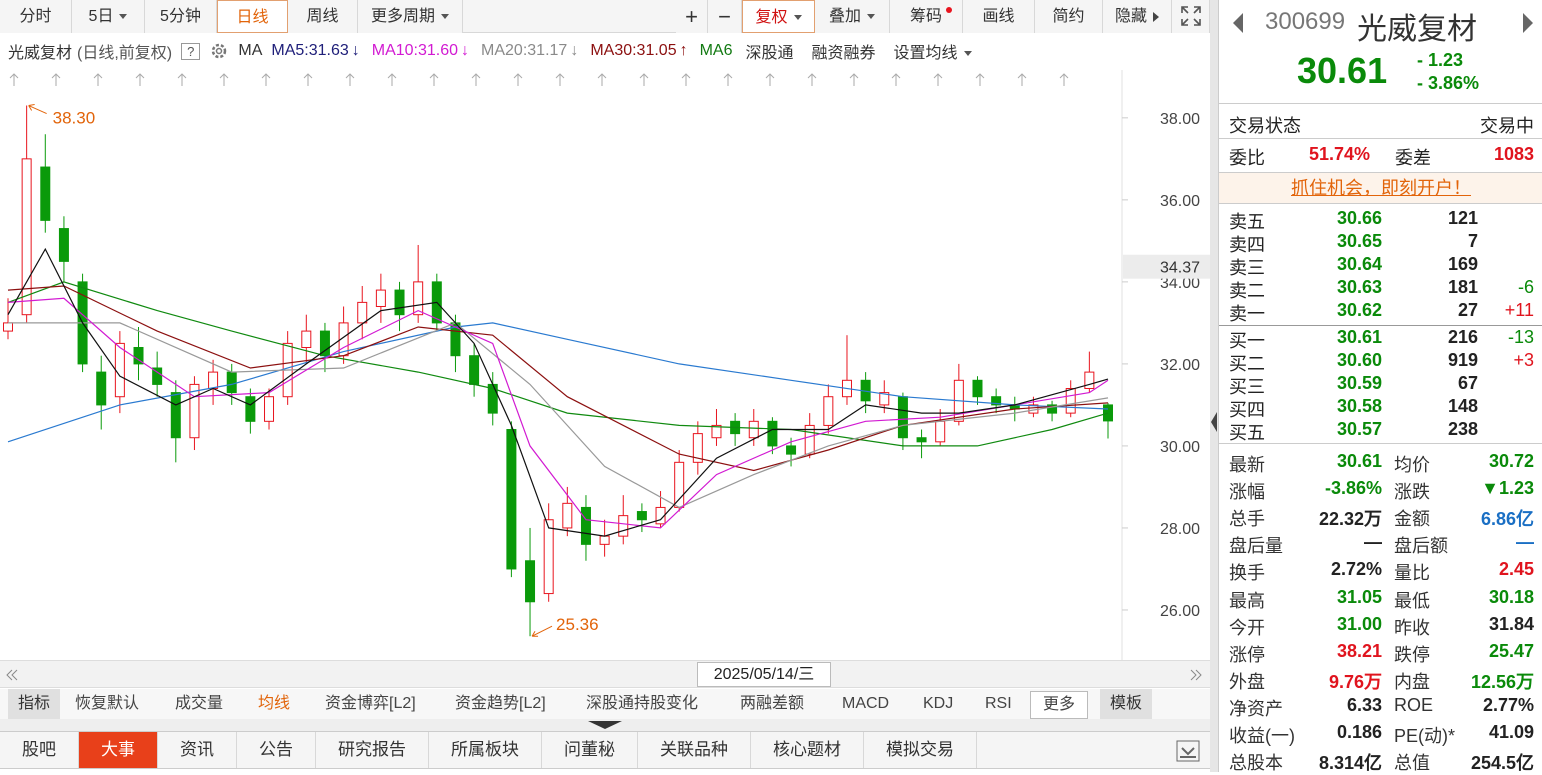  I want to click on indicator-tab: KDJ, so click(938, 703).